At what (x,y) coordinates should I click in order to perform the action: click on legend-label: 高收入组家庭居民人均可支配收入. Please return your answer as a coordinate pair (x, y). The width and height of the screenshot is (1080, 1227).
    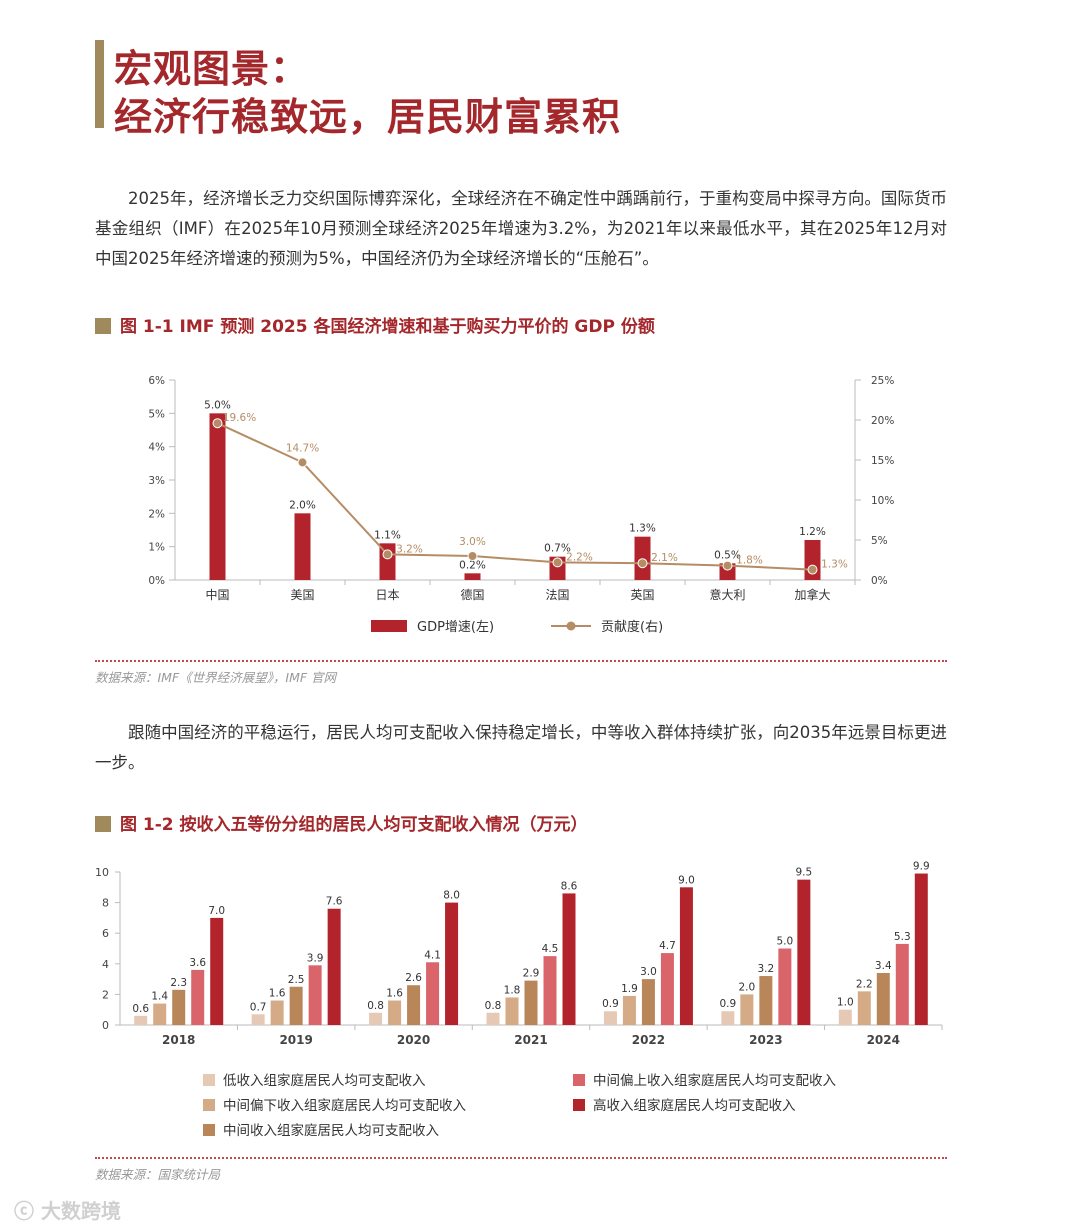
    Looking at the image, I should click on (694, 1106).